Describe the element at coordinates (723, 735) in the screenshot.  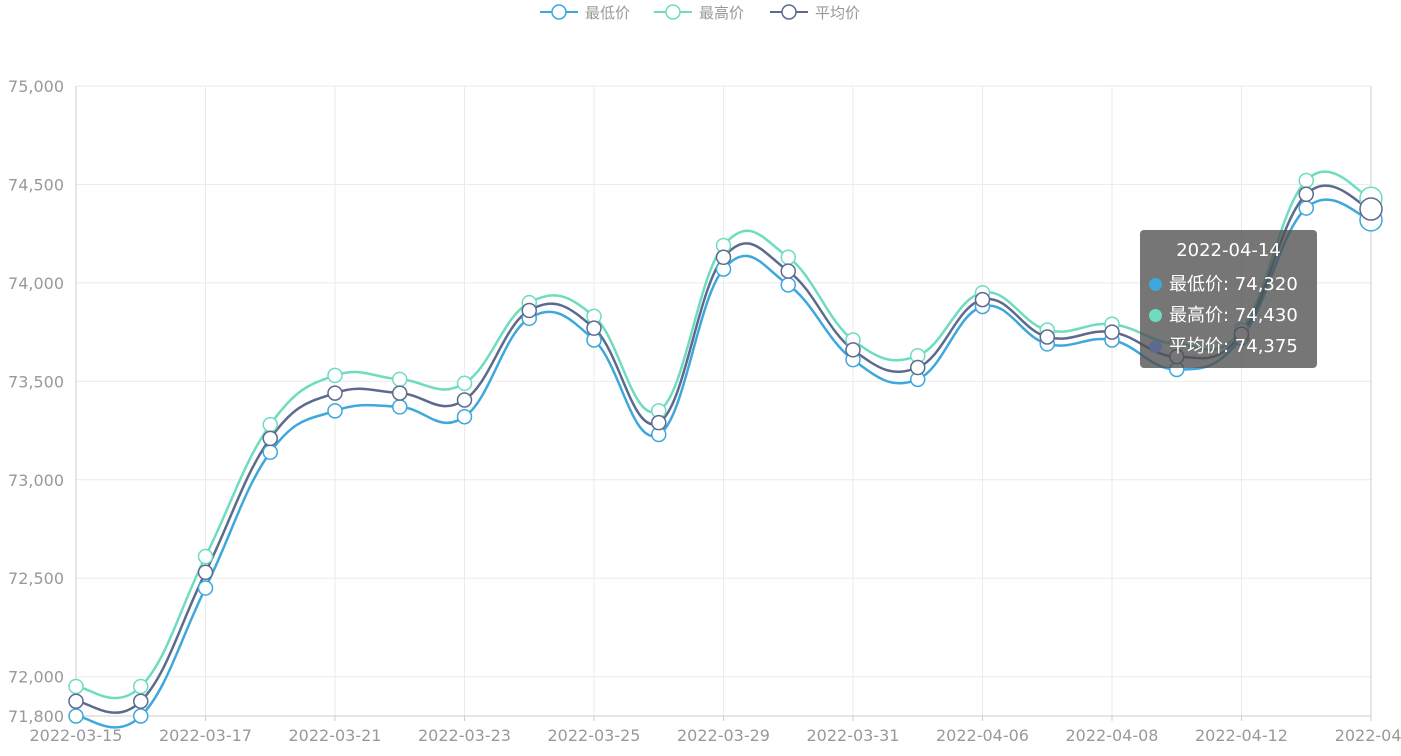
I see `x-tick-label: 2022-03-29` at that location.